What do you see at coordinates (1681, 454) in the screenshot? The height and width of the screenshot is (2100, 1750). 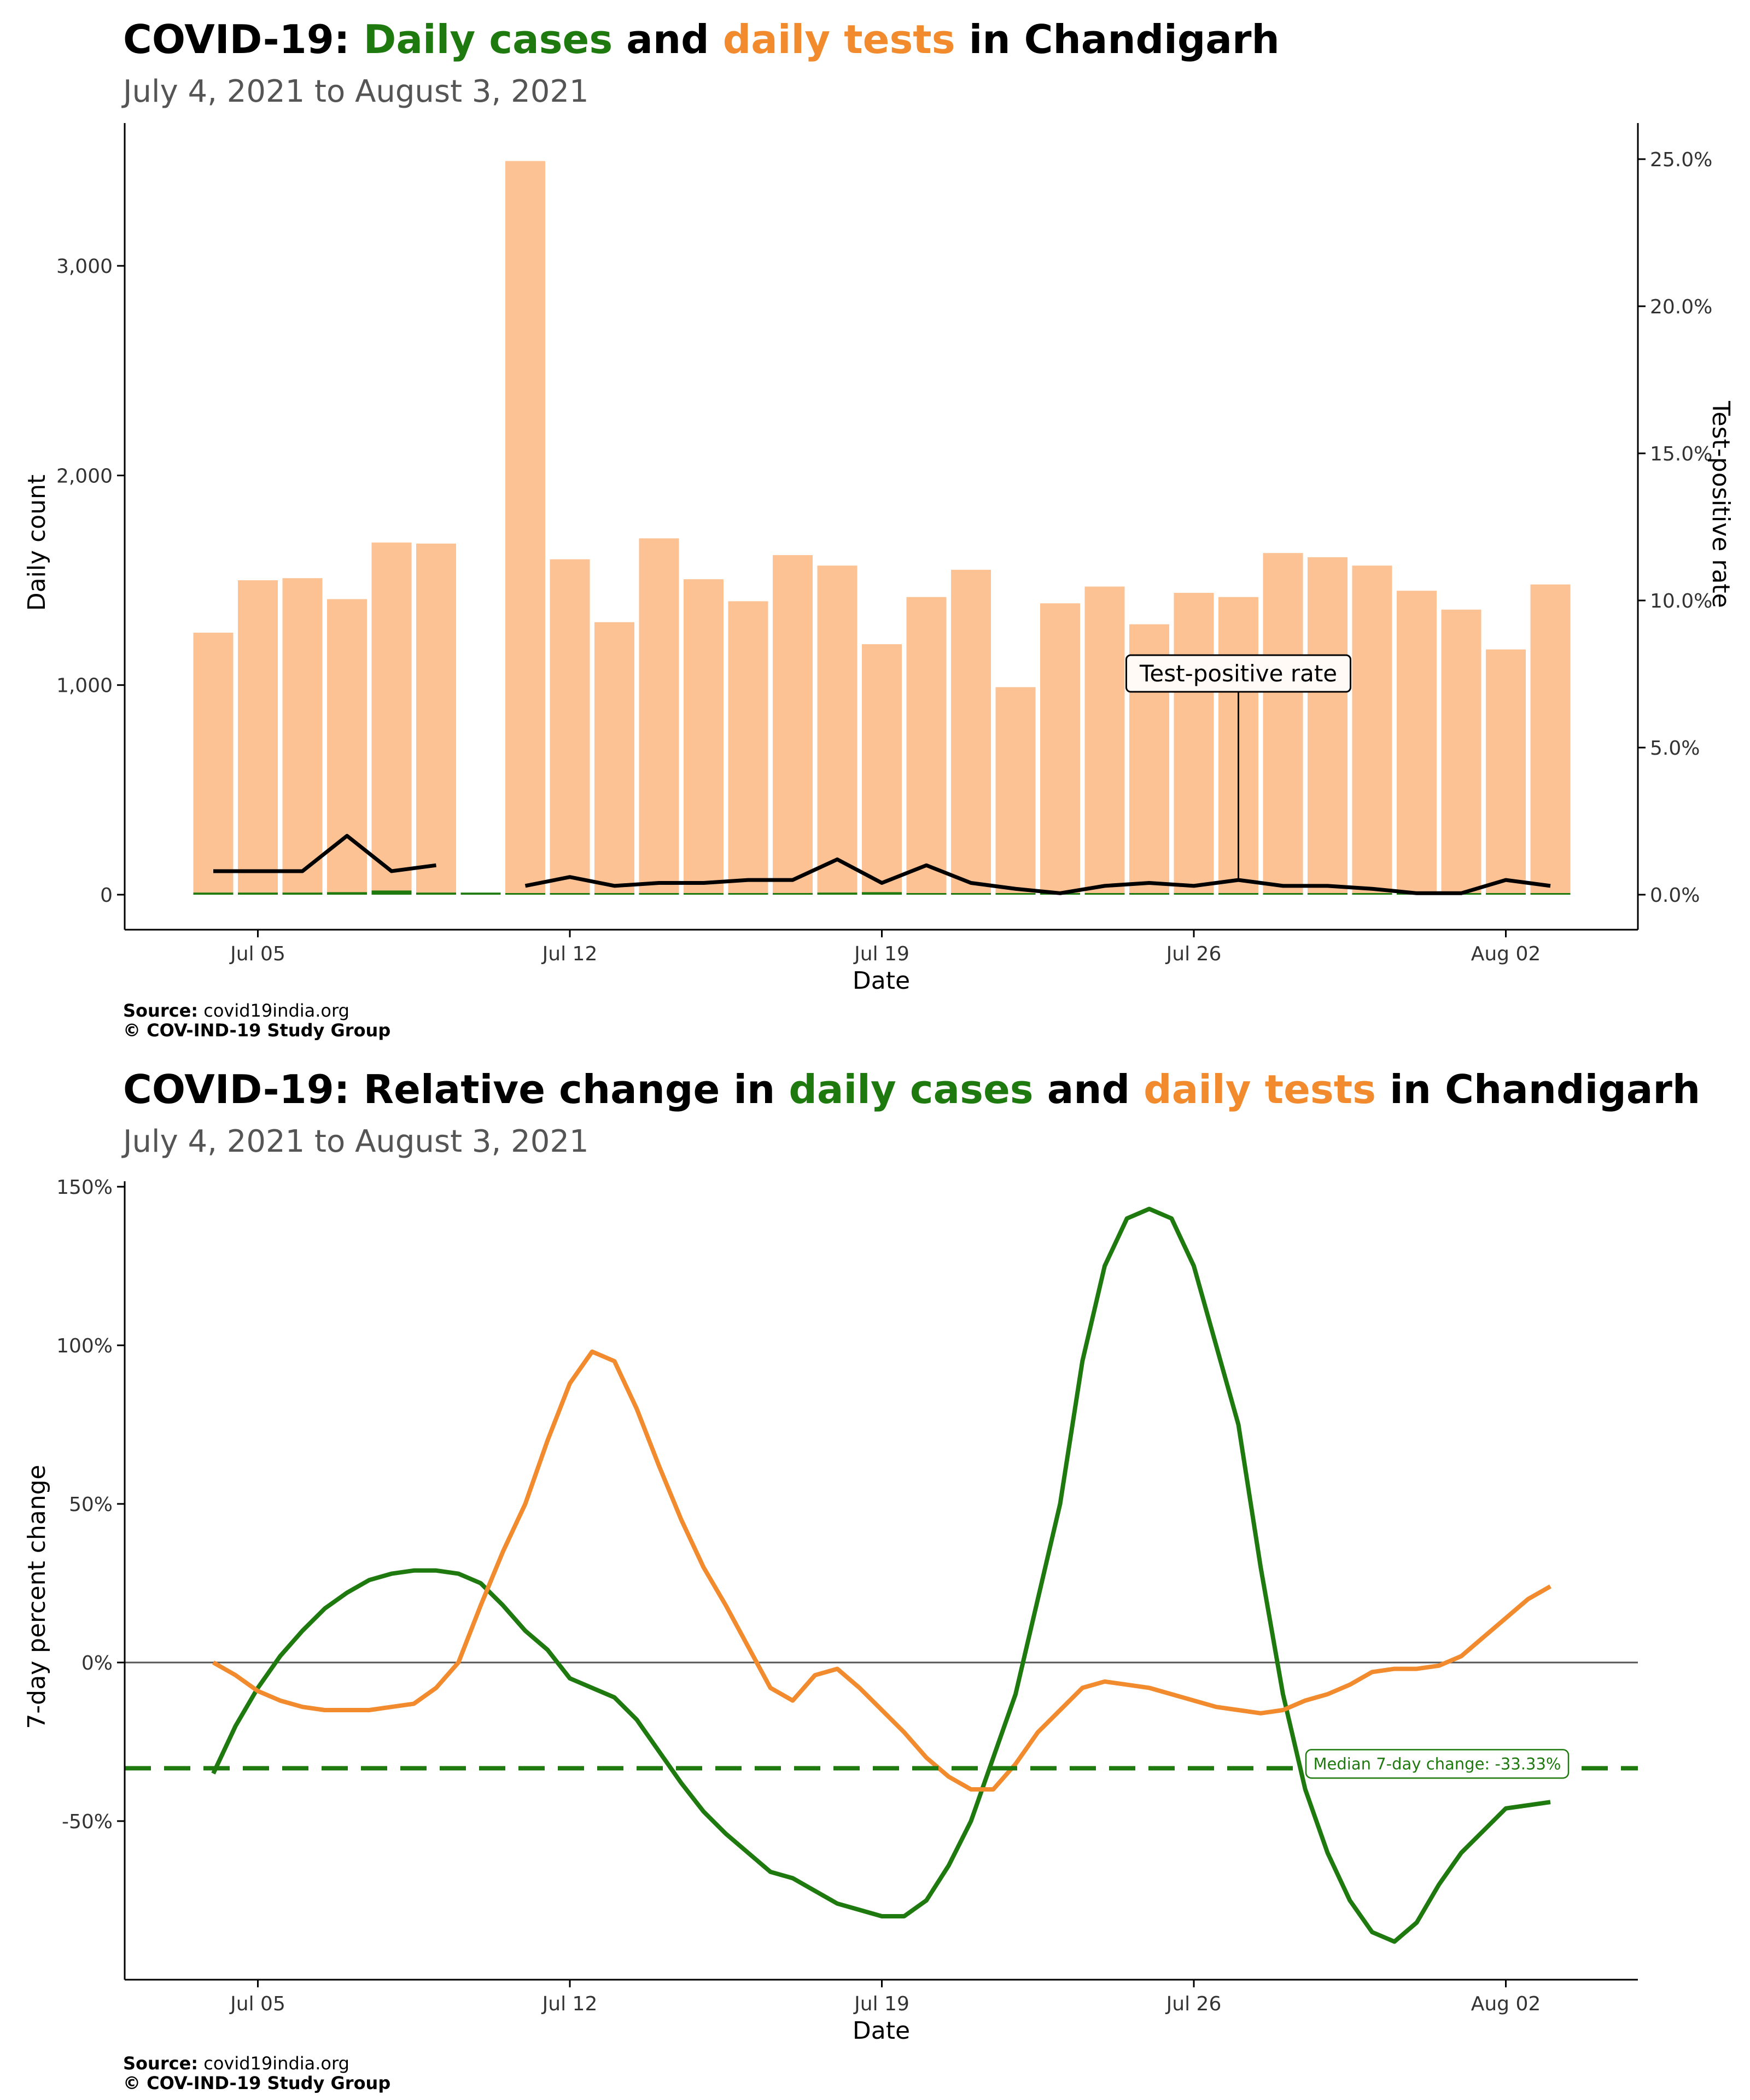 I see `y2-tick-label: 15.0%` at bounding box center [1681, 454].